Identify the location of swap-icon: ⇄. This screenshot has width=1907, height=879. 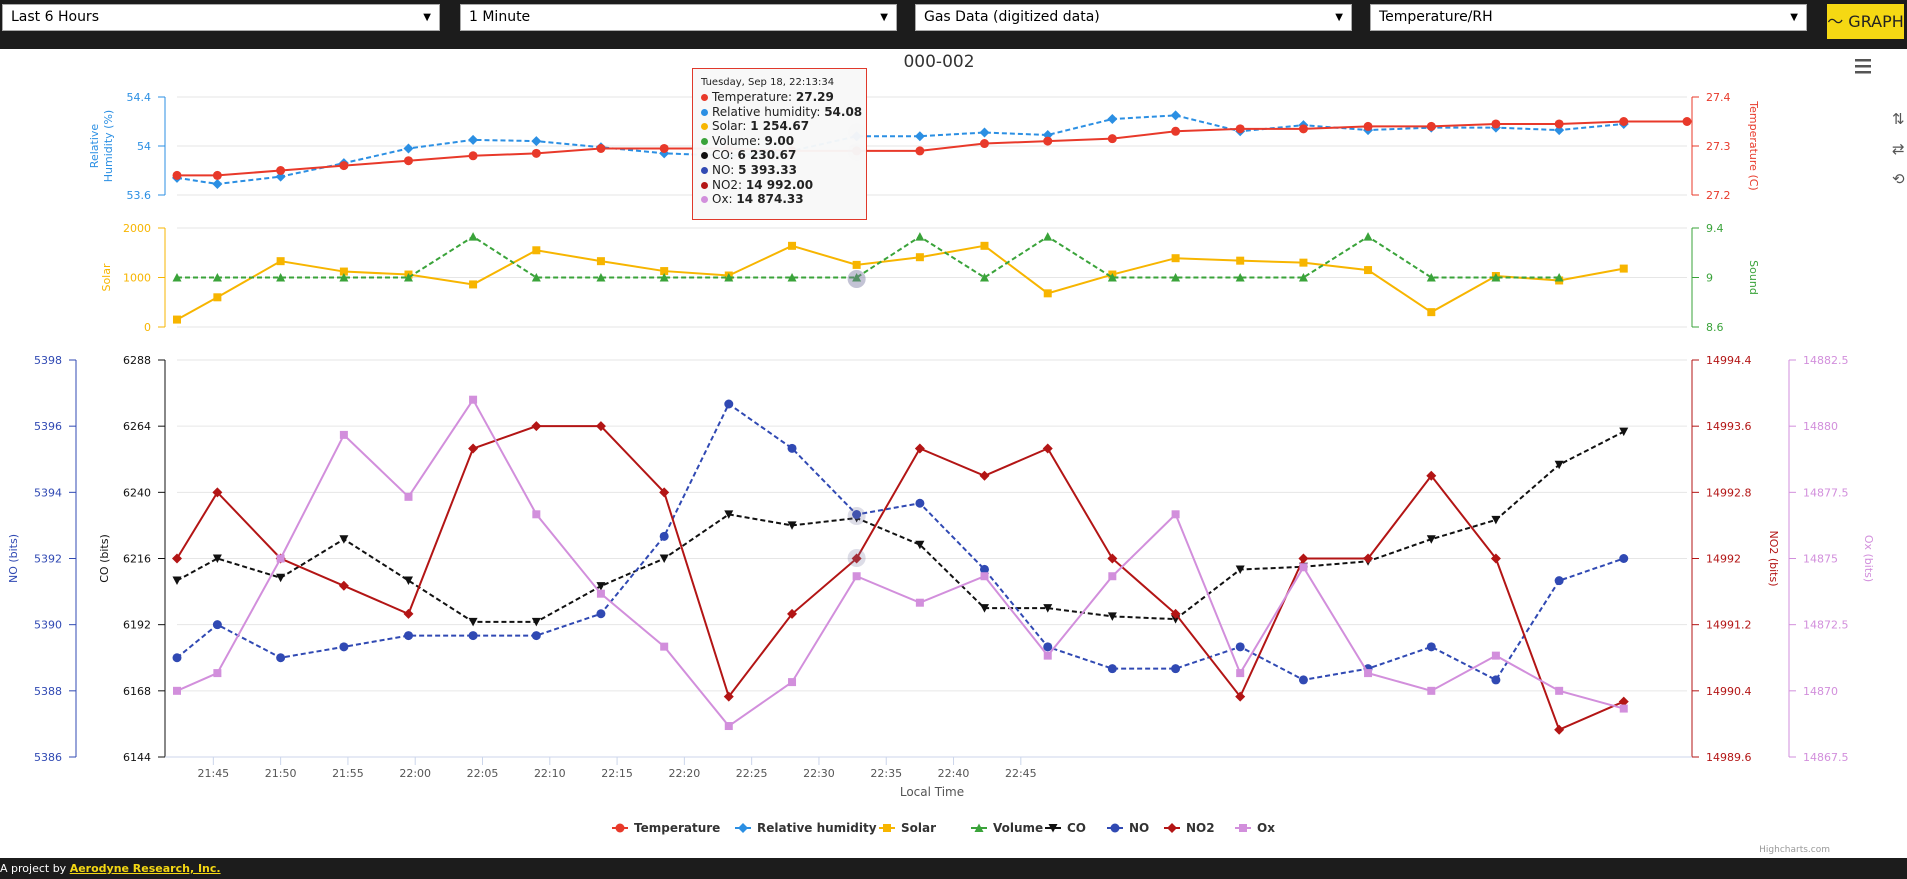
(1898, 149).